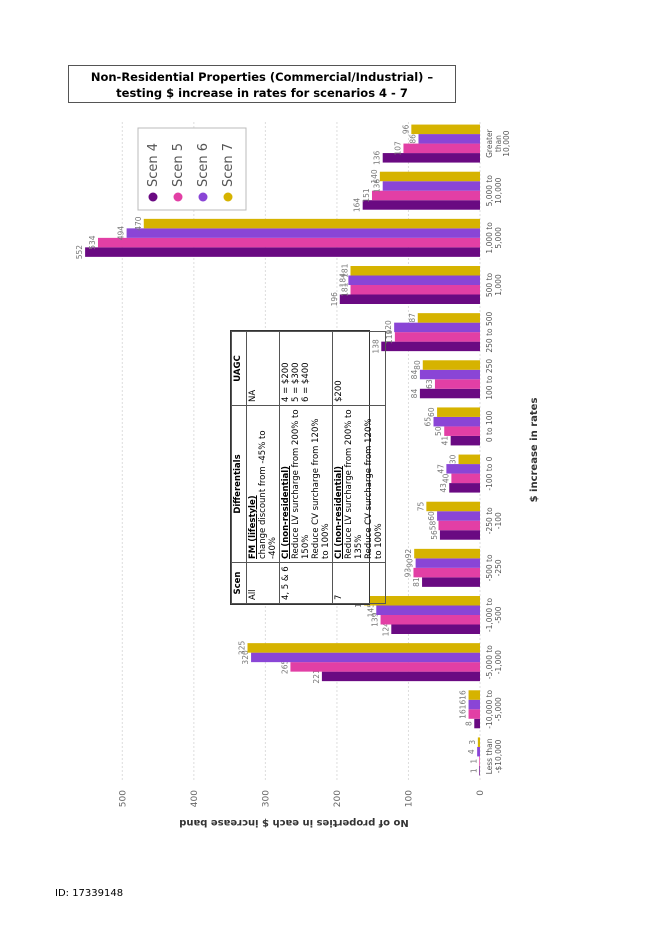  I want to click on table-cell: $200, so click(359, 368).